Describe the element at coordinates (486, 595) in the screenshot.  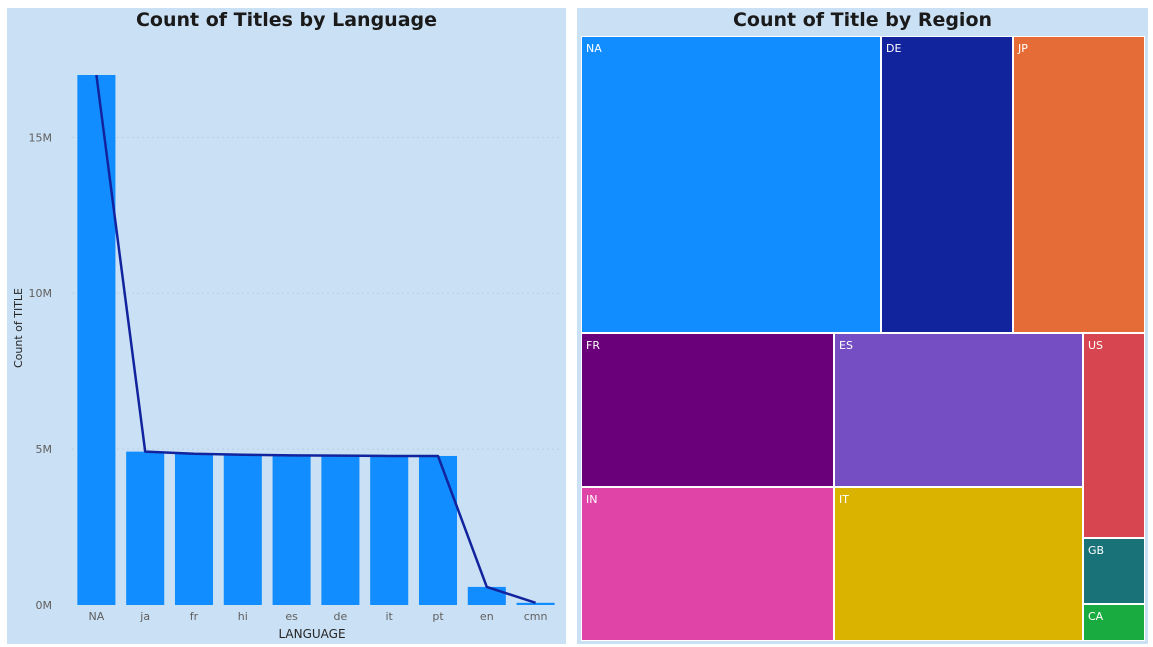
I see `bar-en` at that location.